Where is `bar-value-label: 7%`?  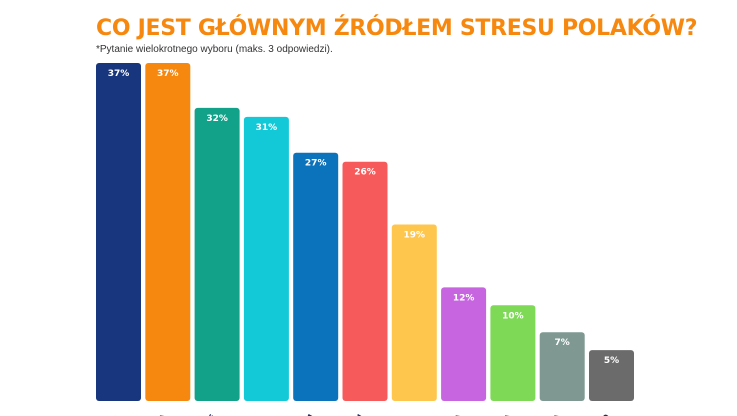 bar-value-label: 7% is located at coordinates (562, 343).